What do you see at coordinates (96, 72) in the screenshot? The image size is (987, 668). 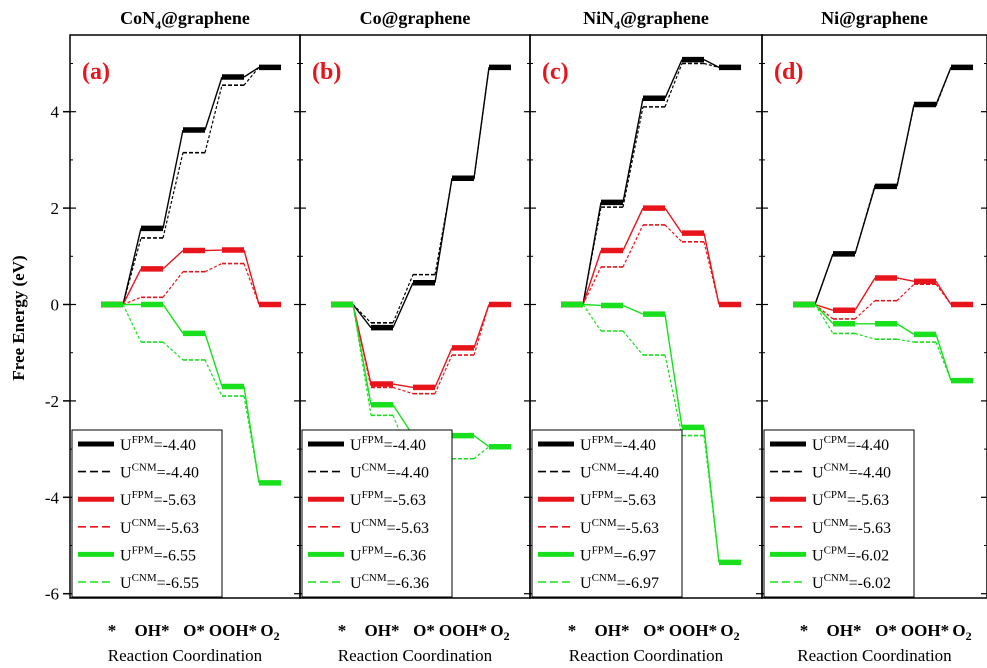 I see `panel-label: (a)` at bounding box center [96, 72].